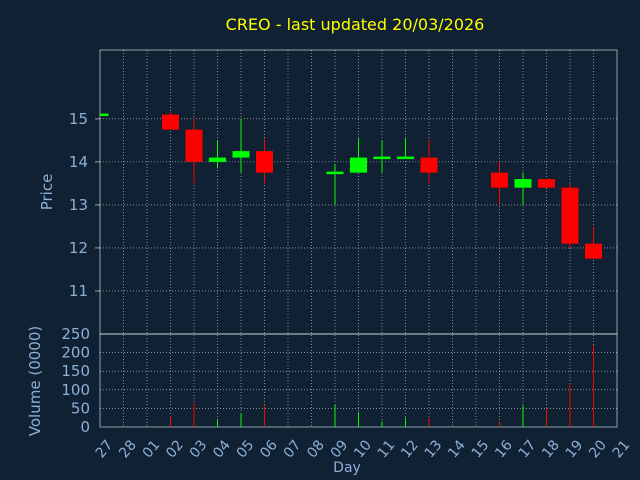 Image resolution: width=640 pixels, height=480 pixels. Describe the element at coordinates (410, 449) in the screenshot. I see `day-tick-label: 12` at that location.